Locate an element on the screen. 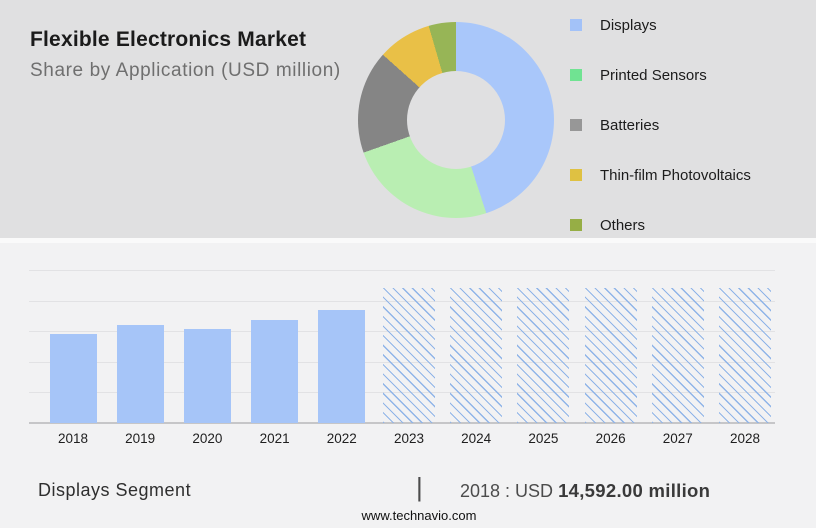 The image size is (816, 528). forecast-bar-2023 is located at coordinates (409, 355).